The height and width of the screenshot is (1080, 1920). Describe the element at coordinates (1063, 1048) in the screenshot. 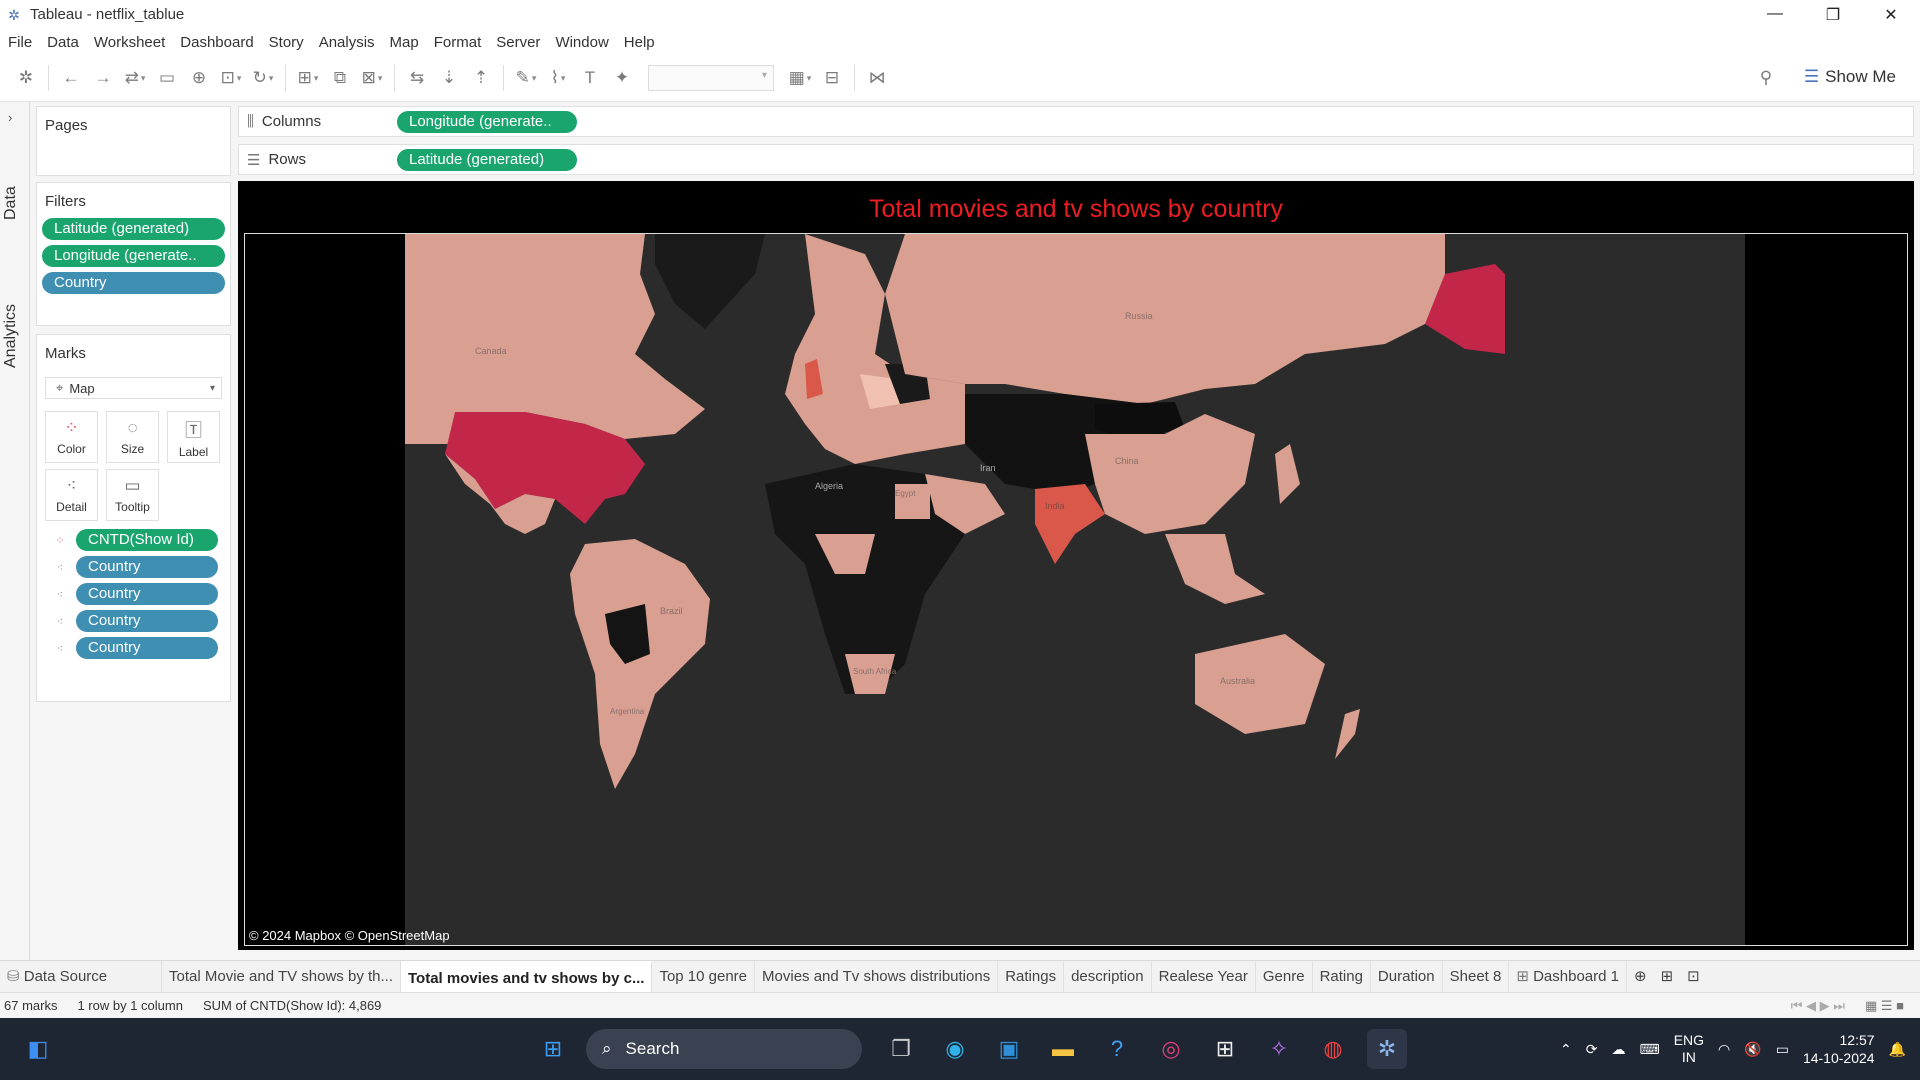

I see `file-explorer-icon: ▬` at that location.